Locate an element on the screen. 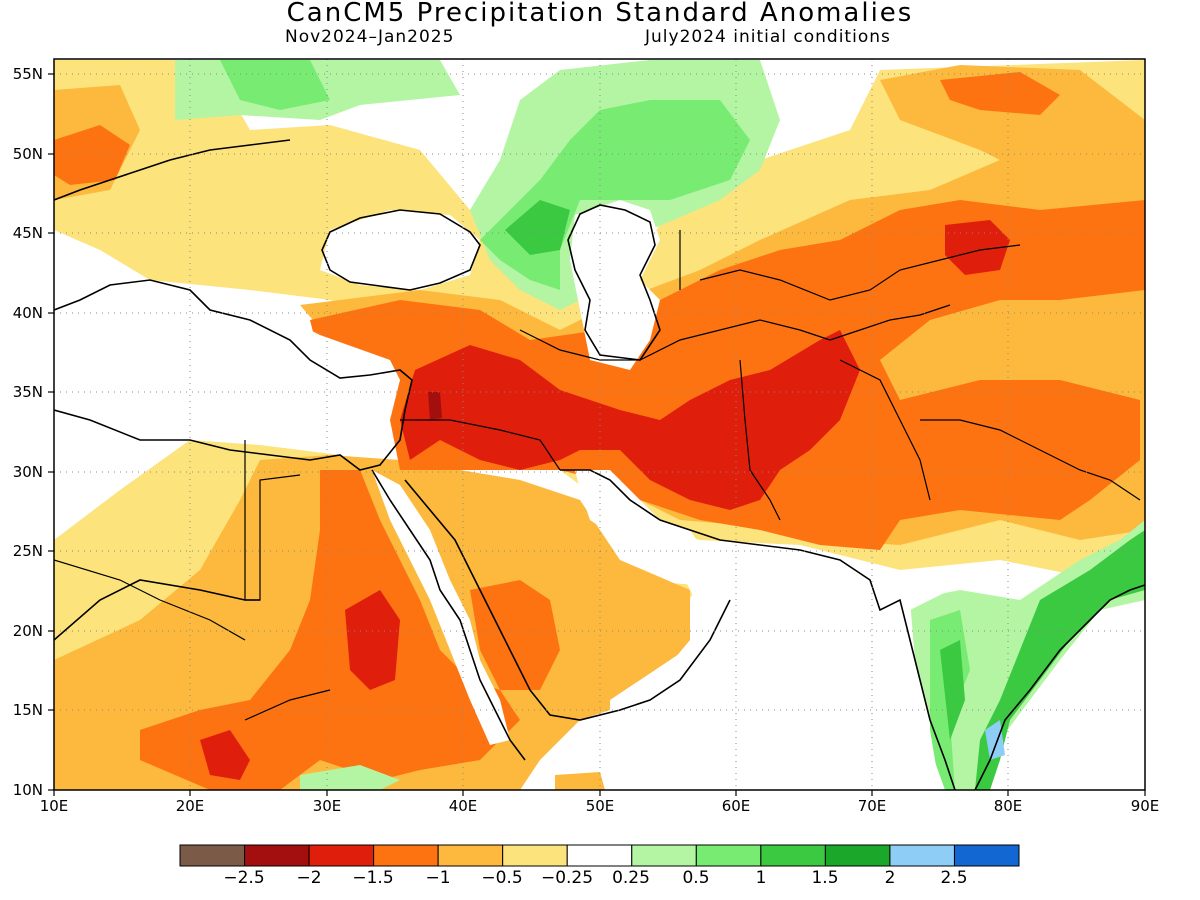  lon-label-10e: 10E is located at coordinates (54, 806).